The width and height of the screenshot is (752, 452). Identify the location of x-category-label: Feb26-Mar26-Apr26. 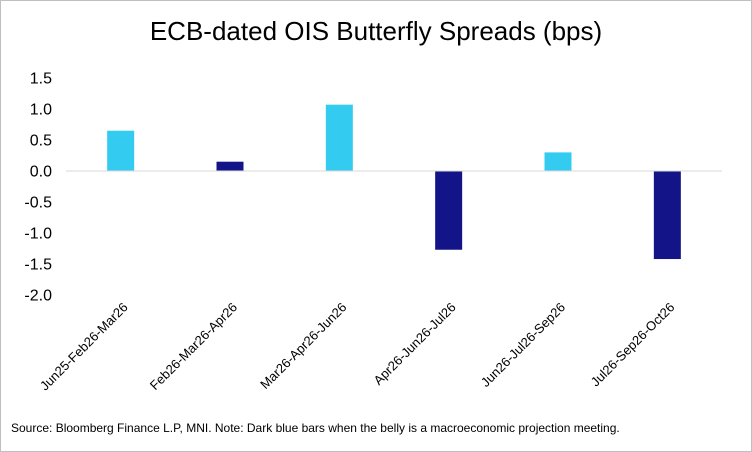
(193, 346).